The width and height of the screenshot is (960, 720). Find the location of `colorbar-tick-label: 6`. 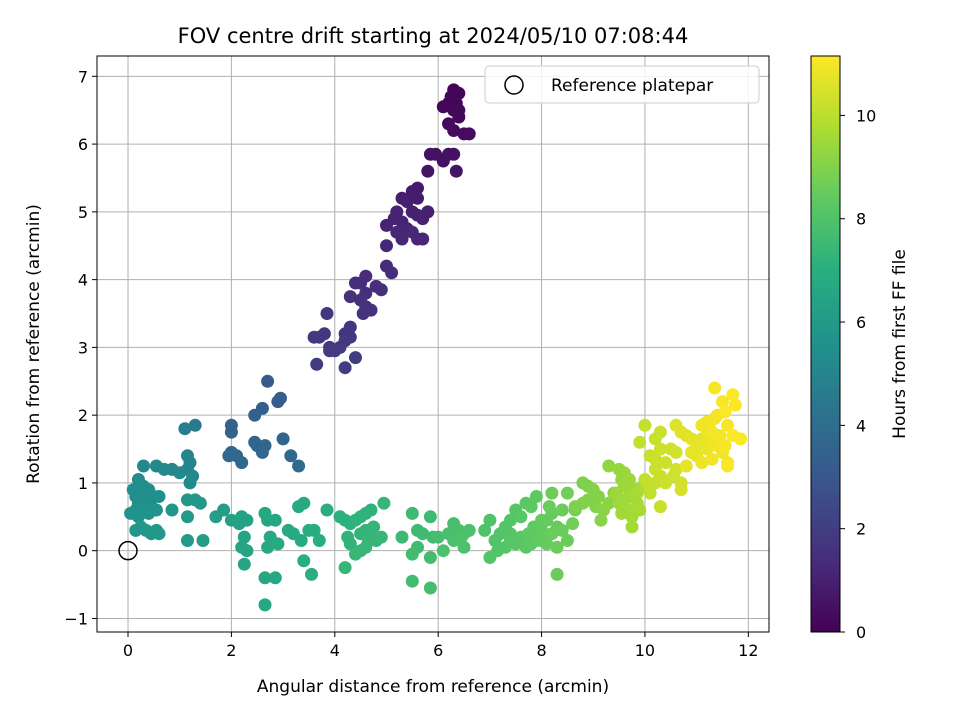

colorbar-tick-label: 6 is located at coordinates (861, 322).